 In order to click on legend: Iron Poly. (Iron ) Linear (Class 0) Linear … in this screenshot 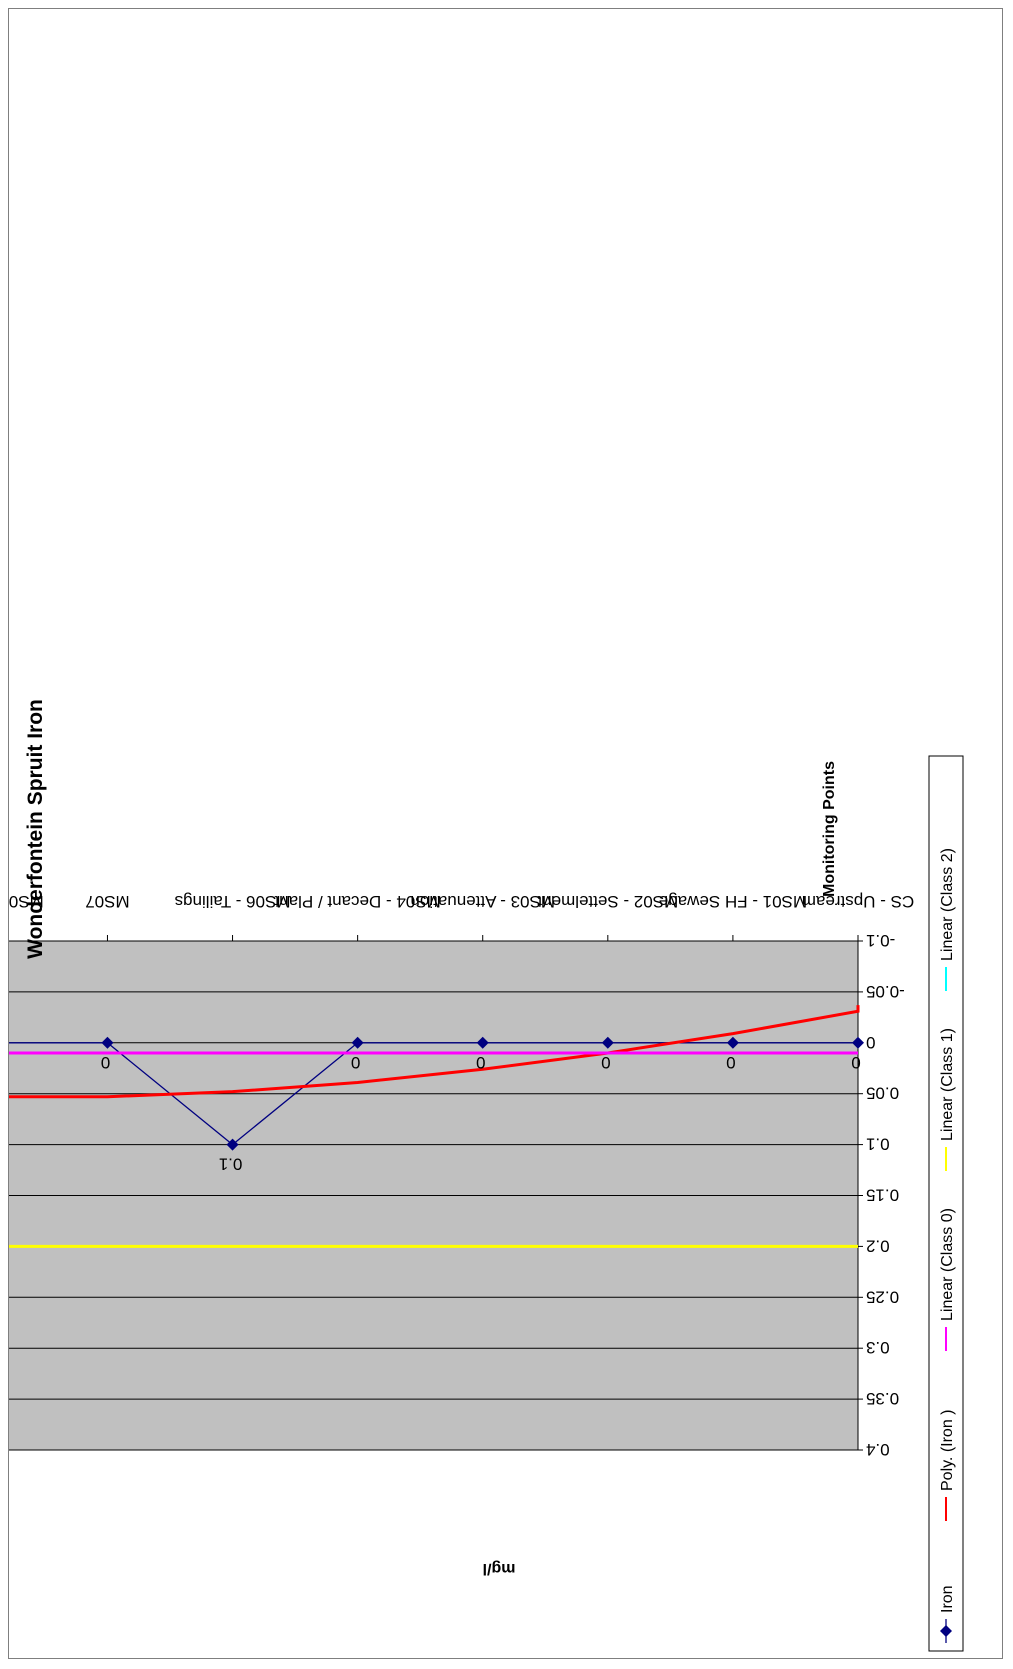, I will do `click(946, 1203)`.